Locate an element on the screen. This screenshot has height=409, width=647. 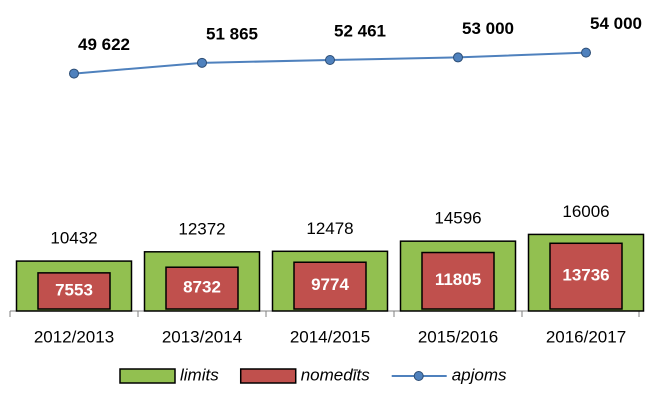
value-label: 51 865 is located at coordinates (232, 33).